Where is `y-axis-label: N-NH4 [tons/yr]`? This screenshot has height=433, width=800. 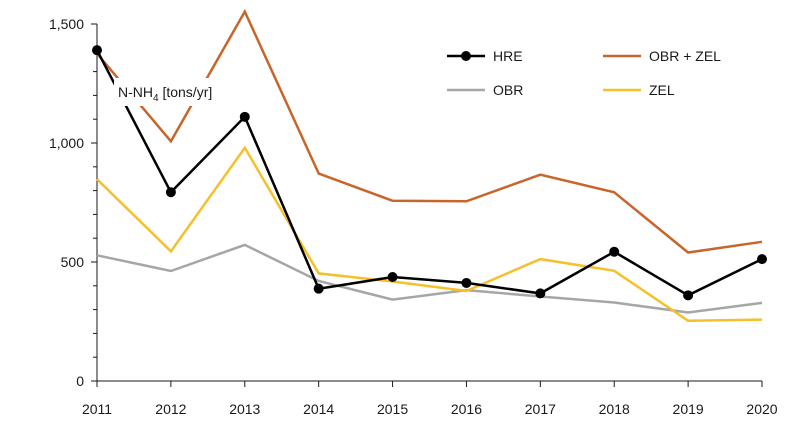
y-axis-label: N-NH4 [tons/yr] is located at coordinates (174, 92).